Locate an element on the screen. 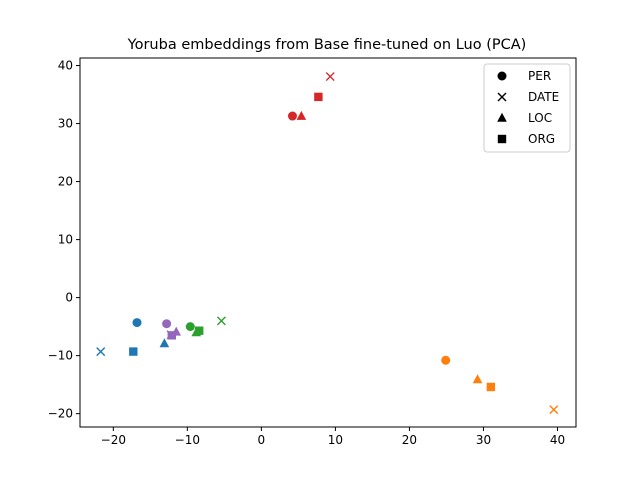 The image size is (640, 480). point-blue-loc is located at coordinates (164, 343).